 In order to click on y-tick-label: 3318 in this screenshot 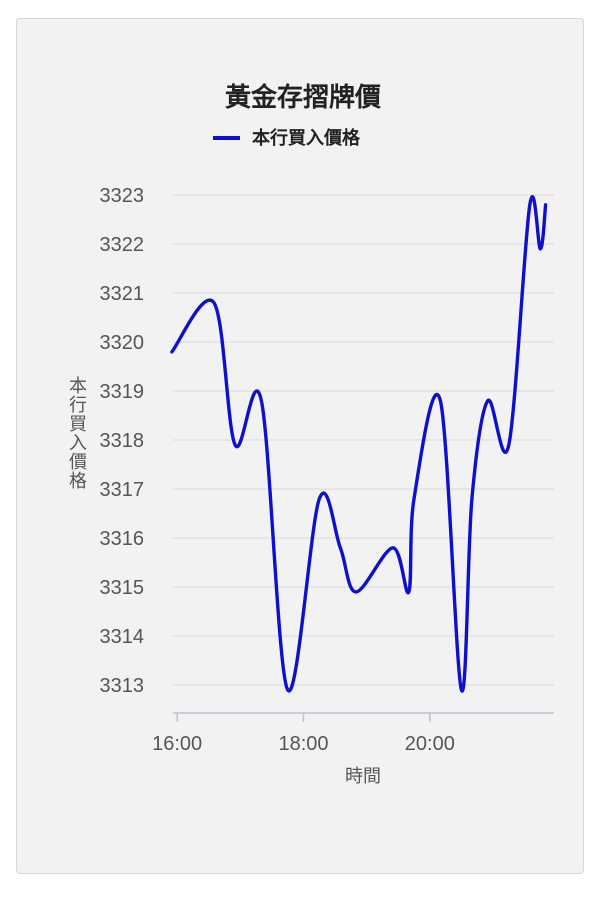, I will do `click(122, 441)`.